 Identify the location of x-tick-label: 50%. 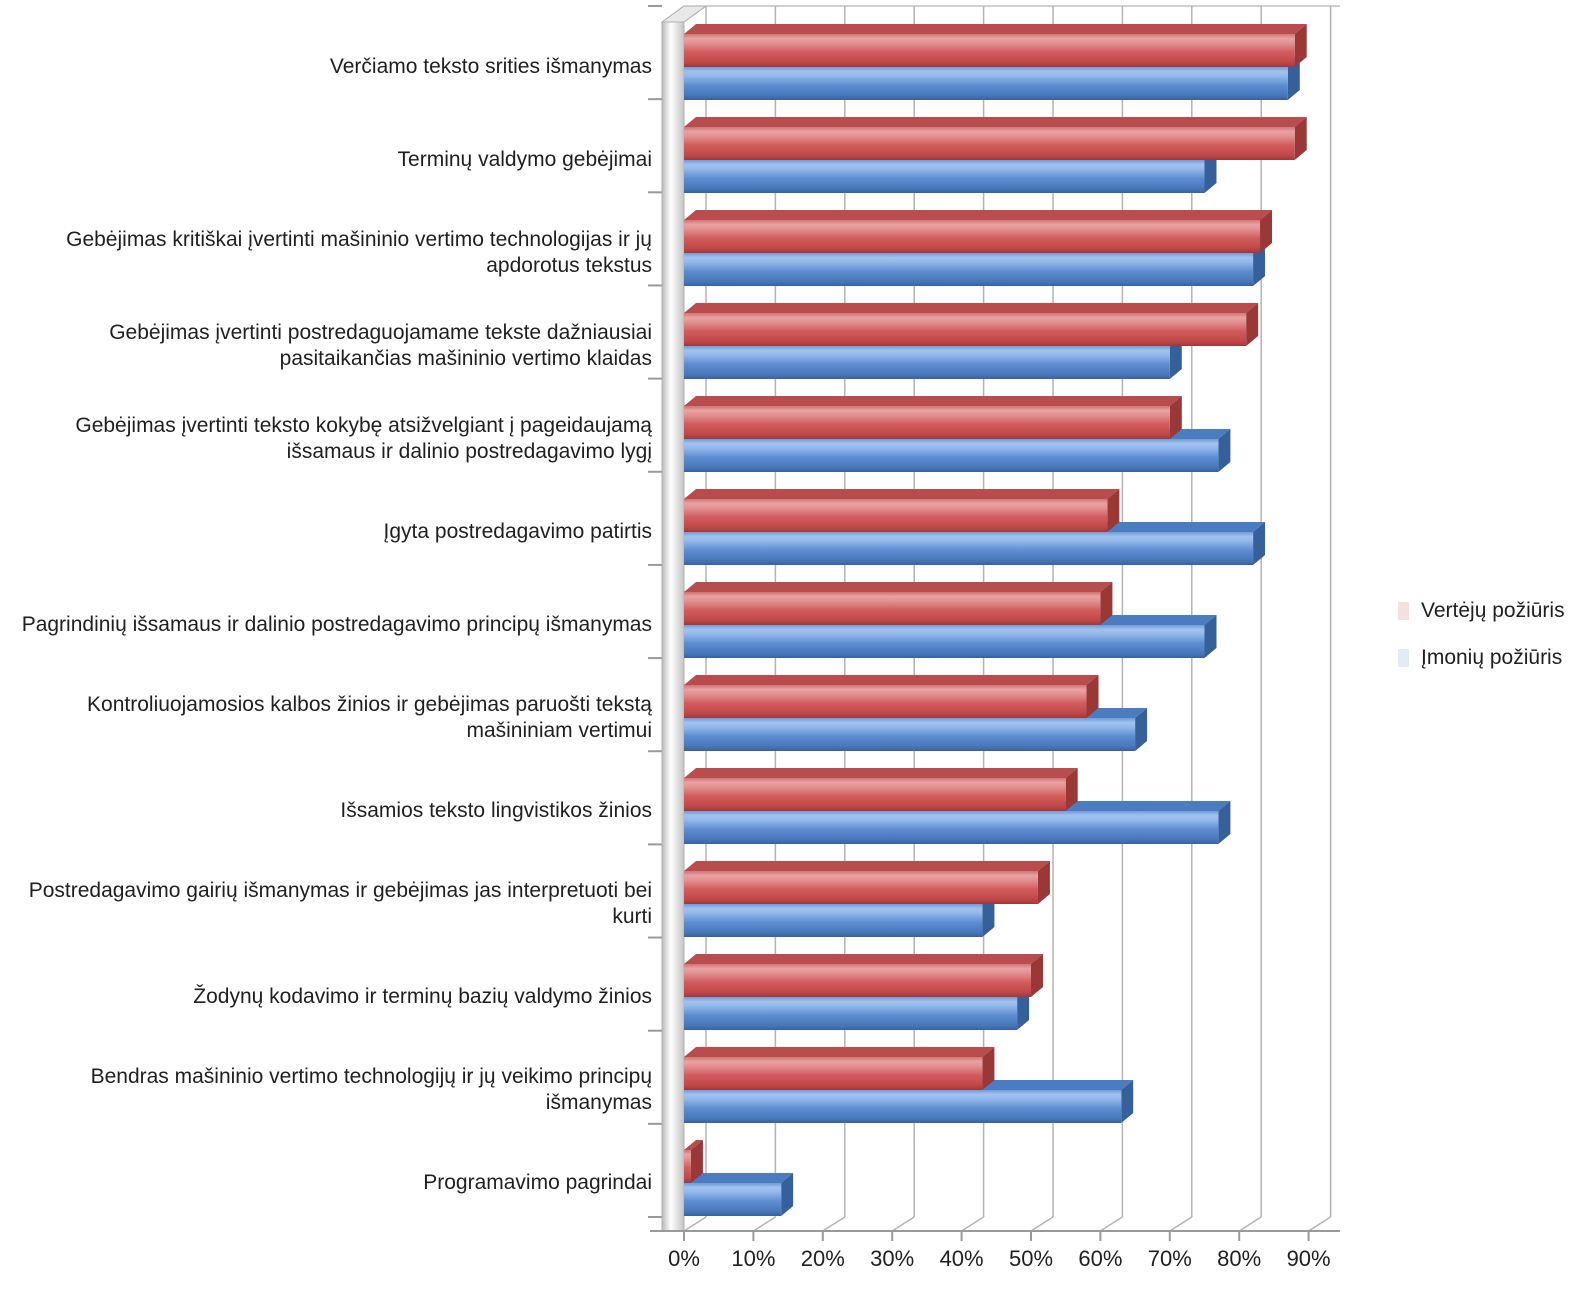
(1031, 1258).